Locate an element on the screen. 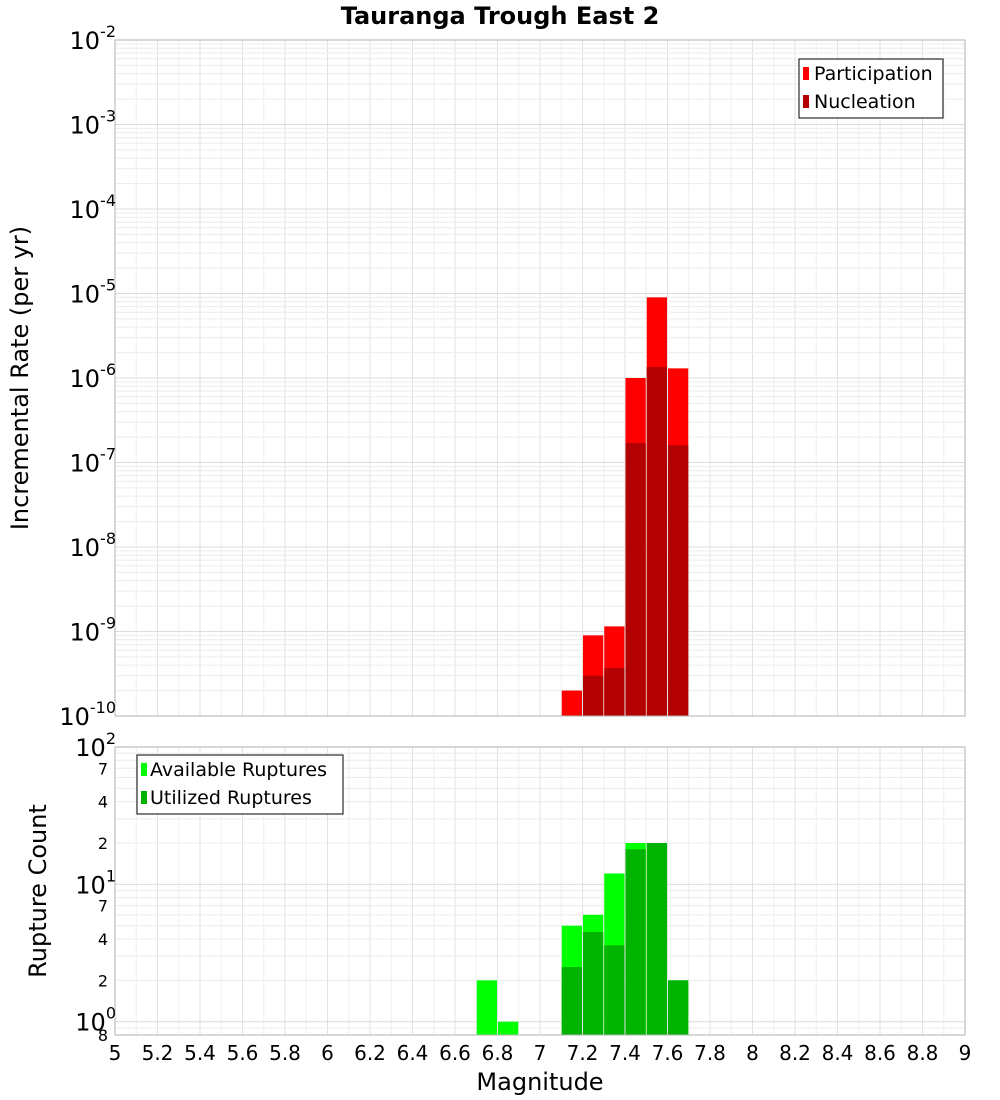 This screenshot has width=1000, height=1100. y-tick-label: 10⁻⁴ is located at coordinates (93, 207).